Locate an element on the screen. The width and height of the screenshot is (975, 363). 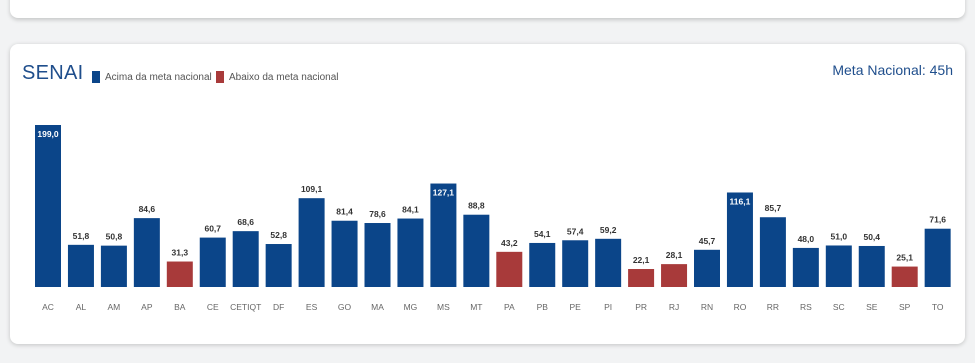
previous-card is located at coordinates (487, 9).